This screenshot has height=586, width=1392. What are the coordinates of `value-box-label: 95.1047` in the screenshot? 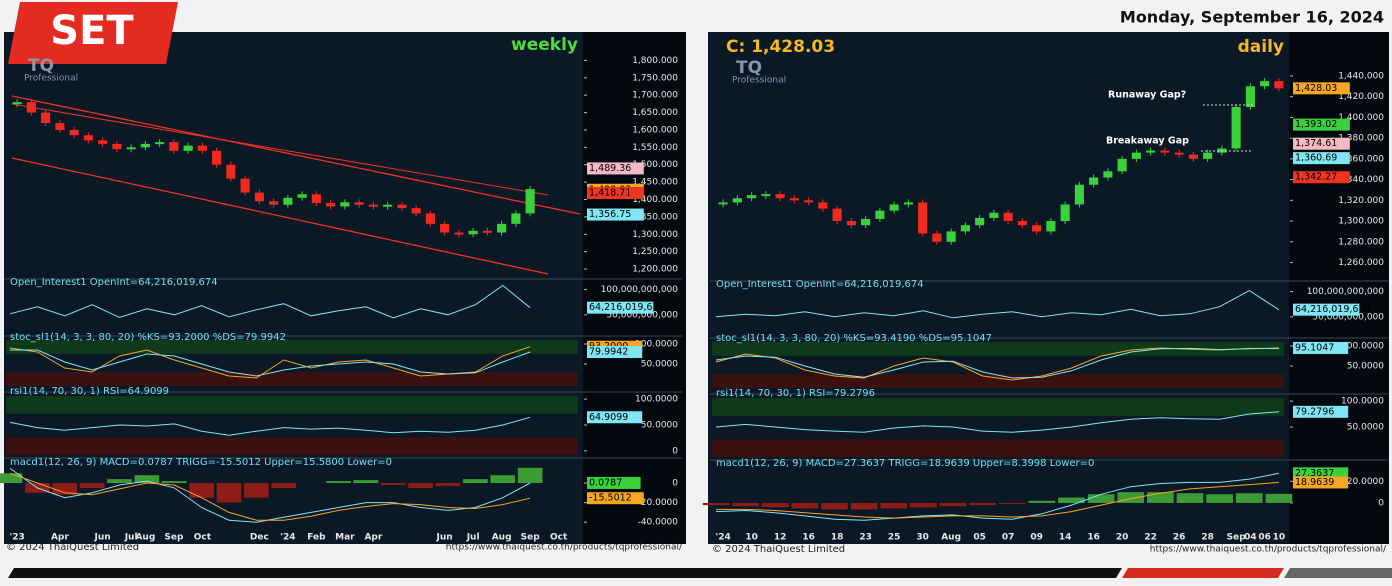 It's located at (1314, 347).